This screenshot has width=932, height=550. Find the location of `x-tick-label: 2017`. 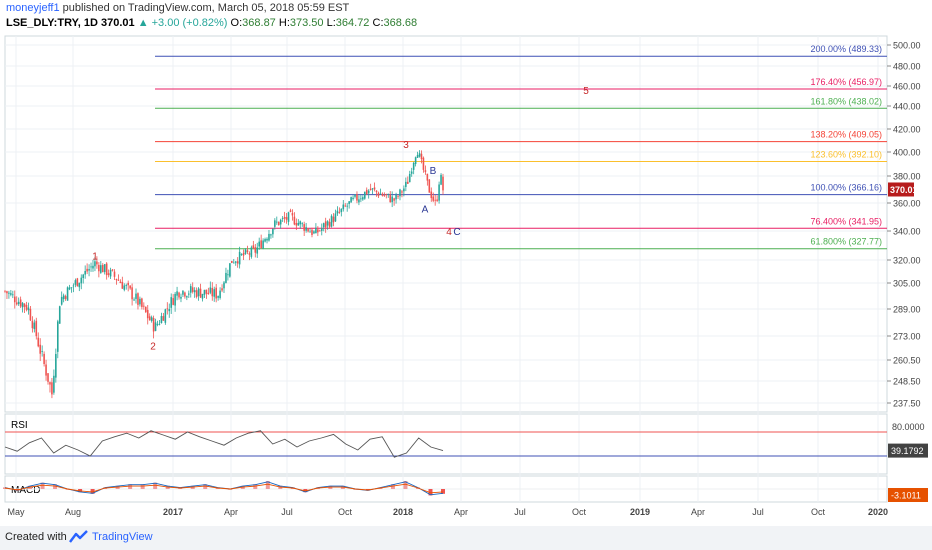

x-tick-label: 2017 is located at coordinates (173, 512).